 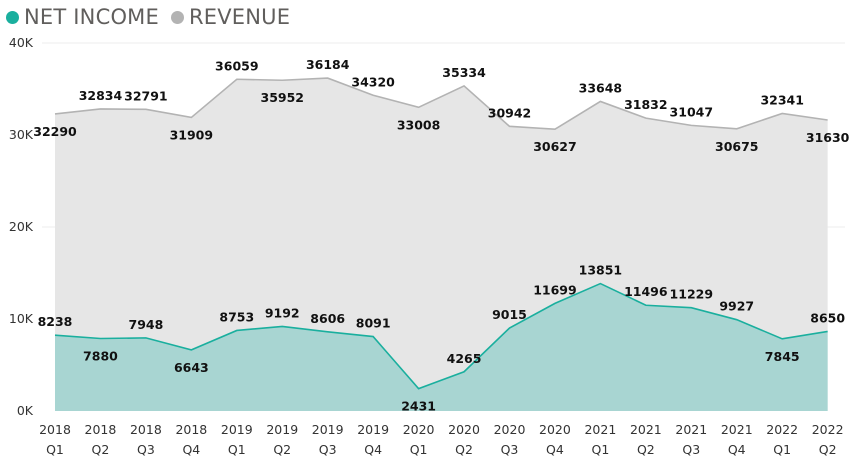 I want to click on y-tick-40K: 40K, so click(x=21, y=42).